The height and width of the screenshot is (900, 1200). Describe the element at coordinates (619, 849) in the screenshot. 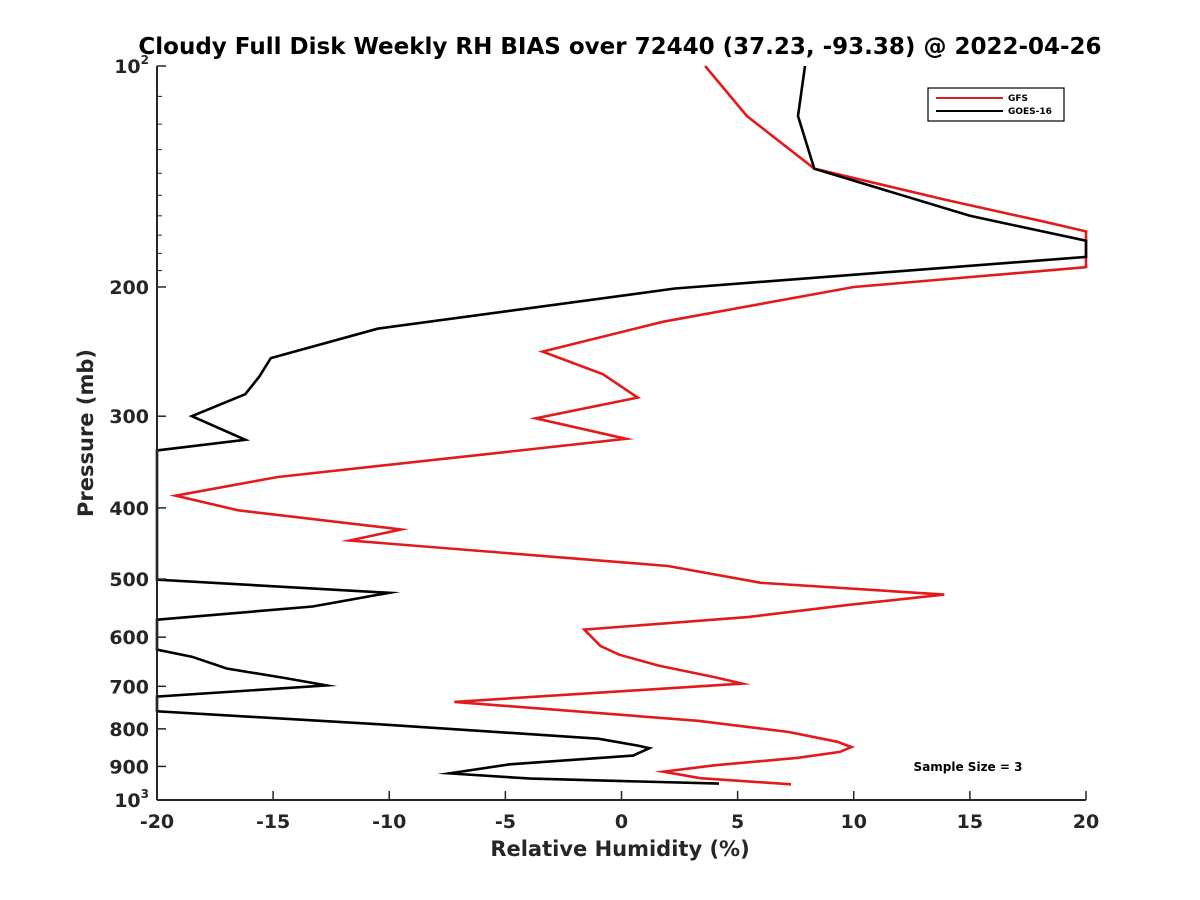

I see `x-axis-label: Relative Humidity (%)` at that location.